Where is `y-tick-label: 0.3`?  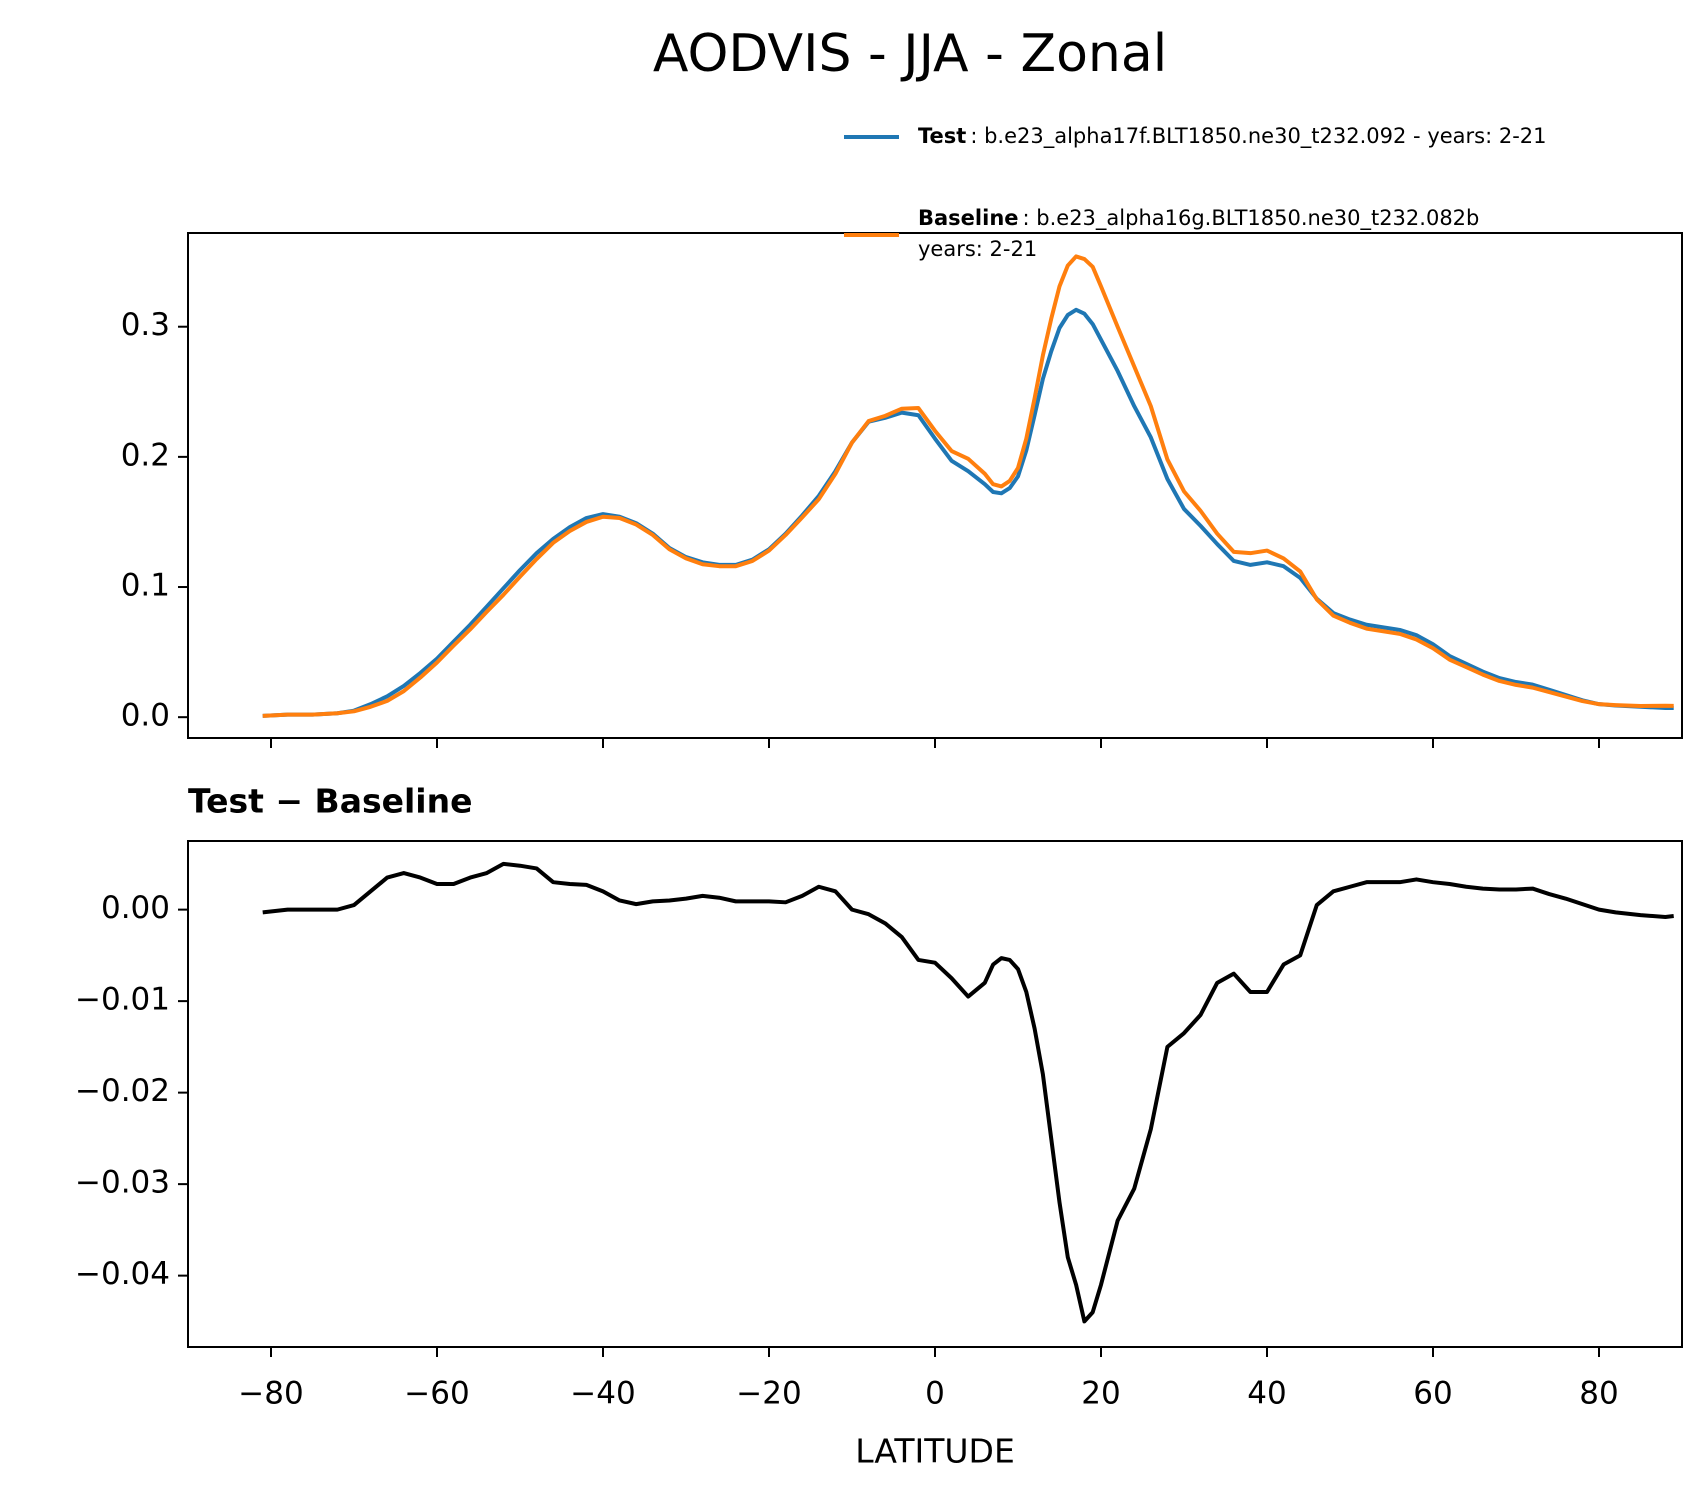
y-tick-label: 0.3 is located at coordinates (145, 325).